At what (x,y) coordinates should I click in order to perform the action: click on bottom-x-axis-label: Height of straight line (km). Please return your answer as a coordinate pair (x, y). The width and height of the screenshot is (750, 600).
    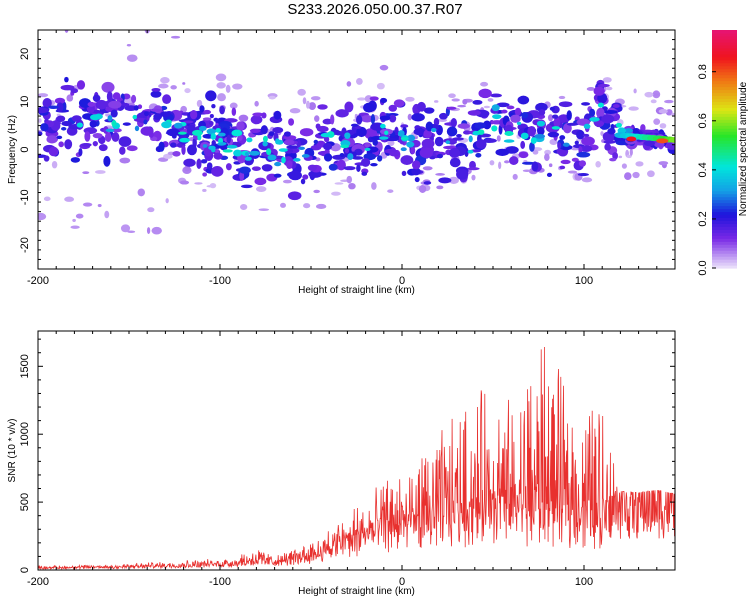
    Looking at the image, I should click on (356, 591).